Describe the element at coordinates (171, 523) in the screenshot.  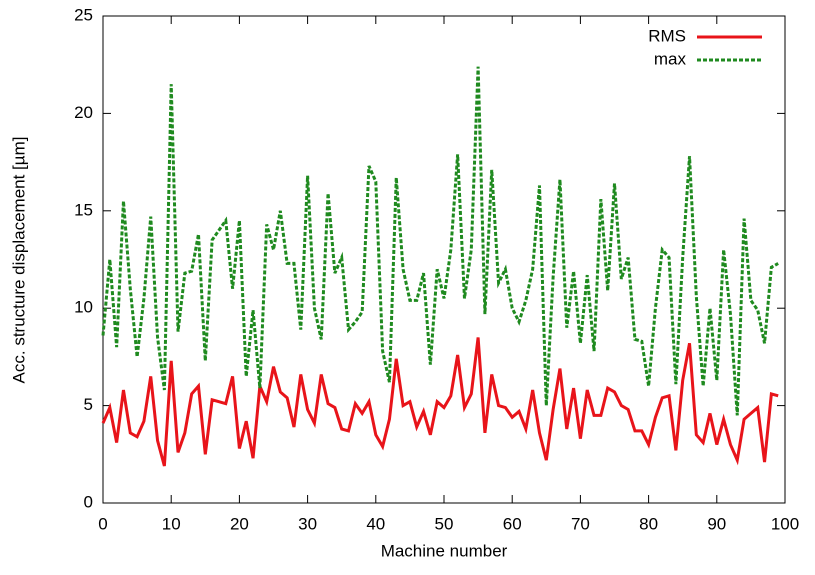
I see `x-tick-label: 10` at that location.